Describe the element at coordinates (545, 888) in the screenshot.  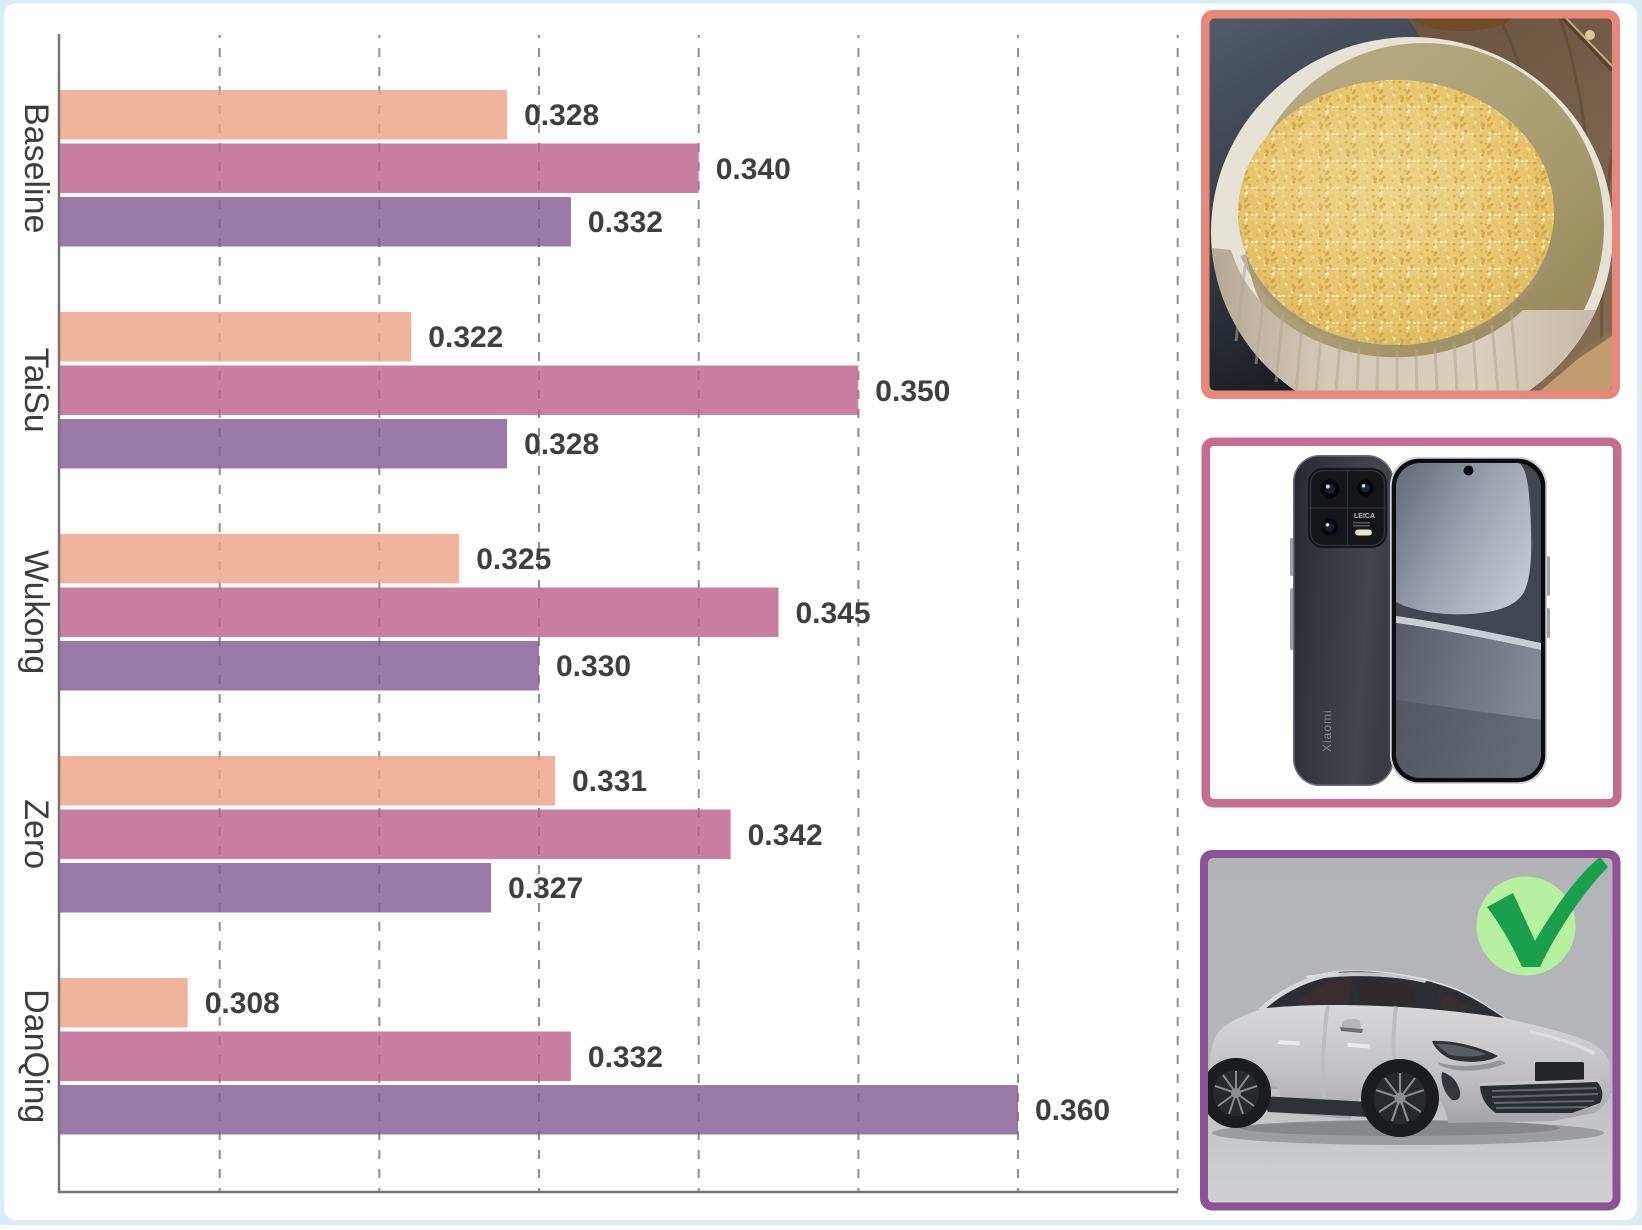
I see `svg-text: 0.327` at that location.